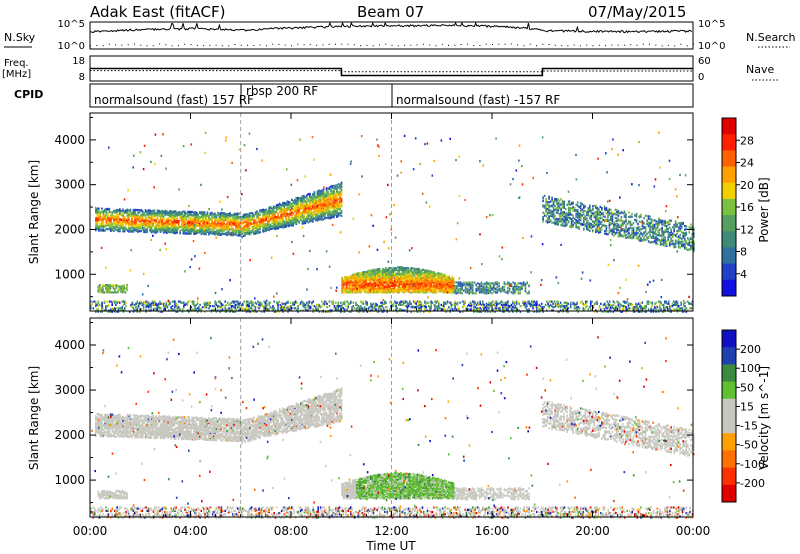 Image resolution: width=800 pixels, height=554 pixels. Describe the element at coordinates (711, 24) in the screenshot. I see `nsearch-tick-top: 10^5` at that location.